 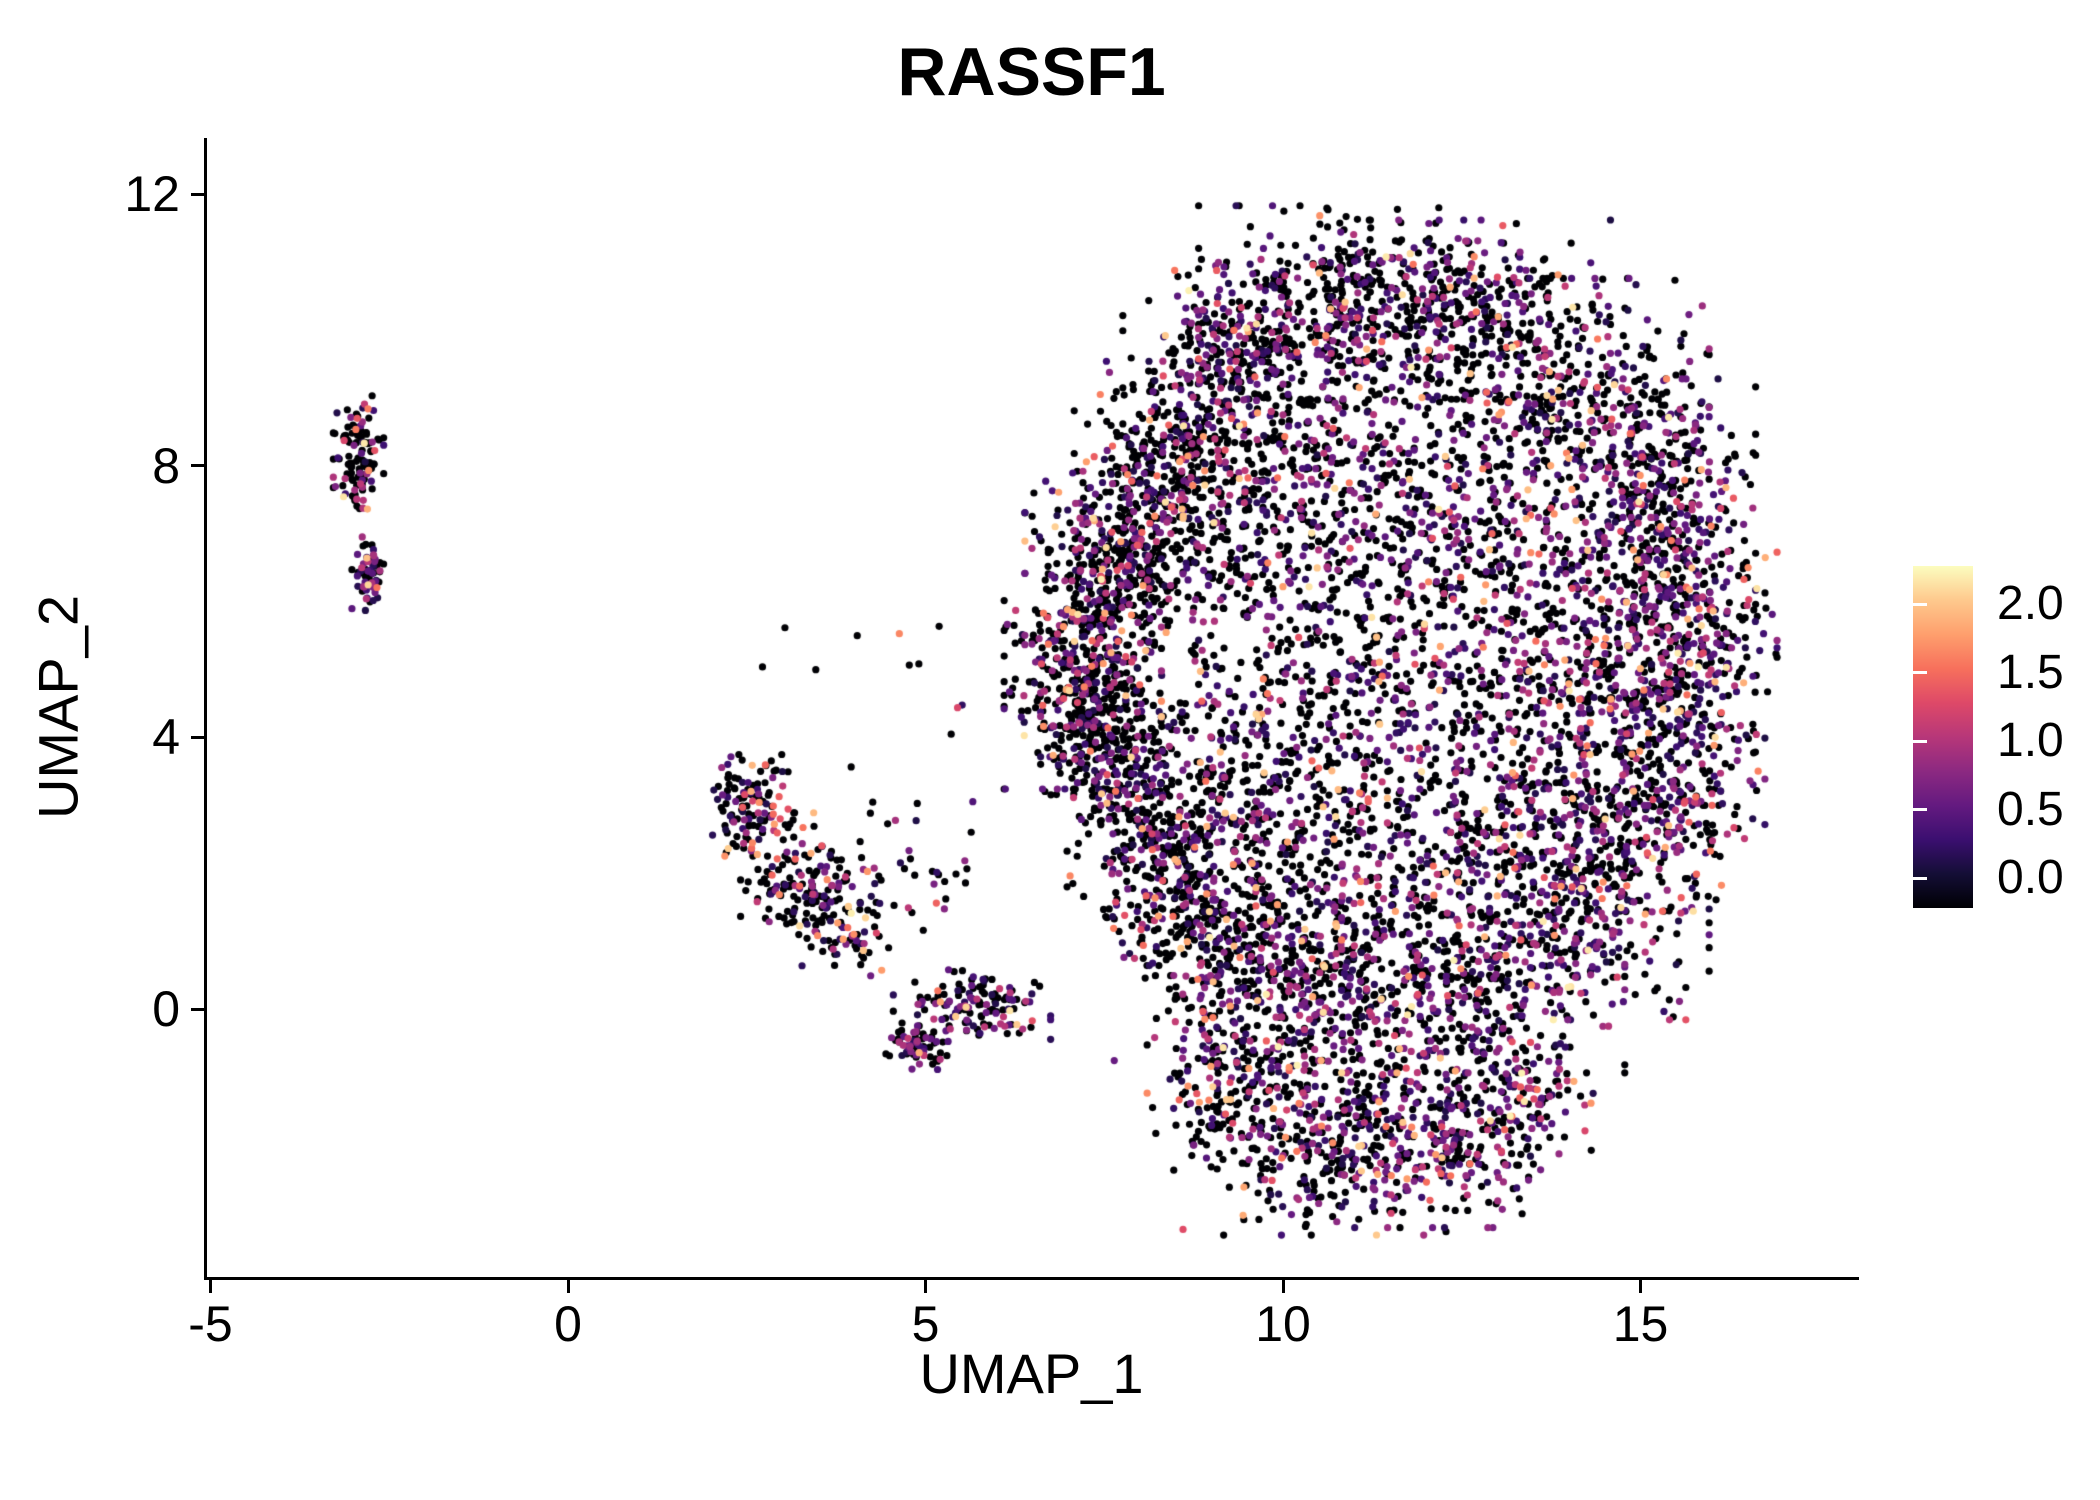 I want to click on y-axis-tick-label: 0, so click(x=166, y=1009).